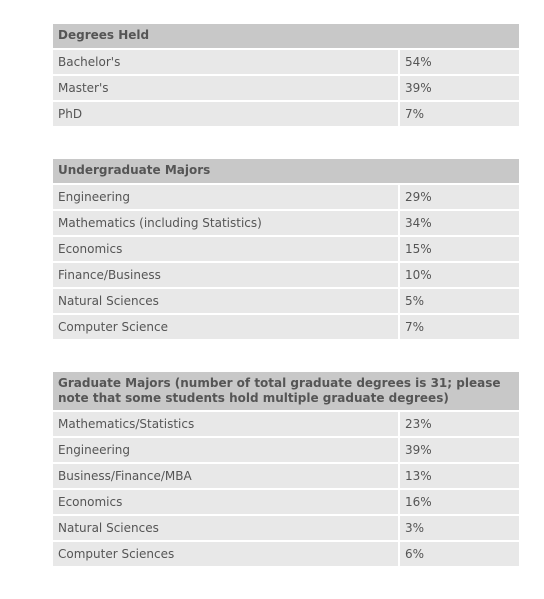 The image size is (544, 599). I want to click on row-value: 29%, so click(459, 197).